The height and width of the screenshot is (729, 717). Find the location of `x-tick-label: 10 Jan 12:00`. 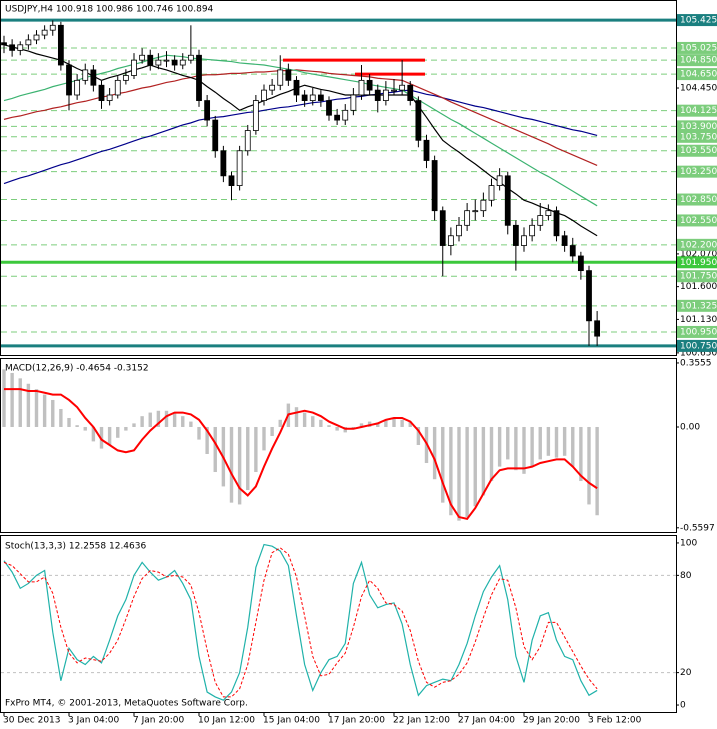

x-tick-label: 10 Jan 12:00 is located at coordinates (226, 721).